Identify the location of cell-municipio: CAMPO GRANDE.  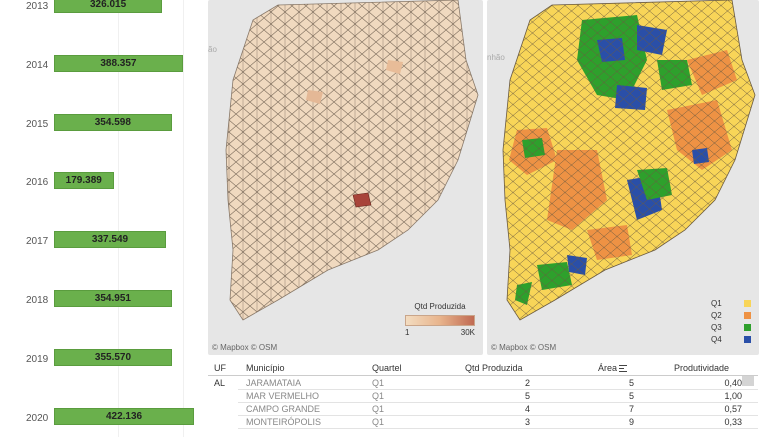
(283, 409).